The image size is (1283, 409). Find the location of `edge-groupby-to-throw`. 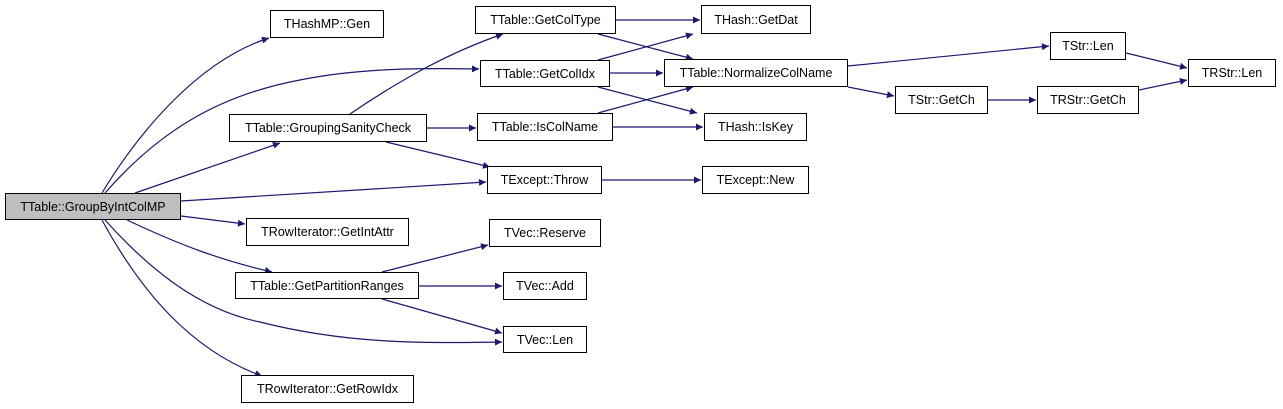

edge-groupby-to-throw is located at coordinates (333, 190).